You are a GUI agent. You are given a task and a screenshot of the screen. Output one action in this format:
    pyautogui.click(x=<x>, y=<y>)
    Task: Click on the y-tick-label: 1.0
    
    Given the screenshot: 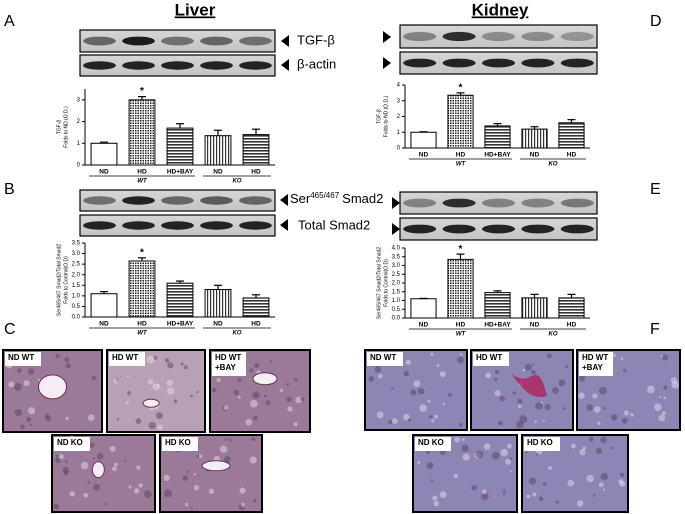 What is the action you would take?
    pyautogui.click(x=76, y=296)
    